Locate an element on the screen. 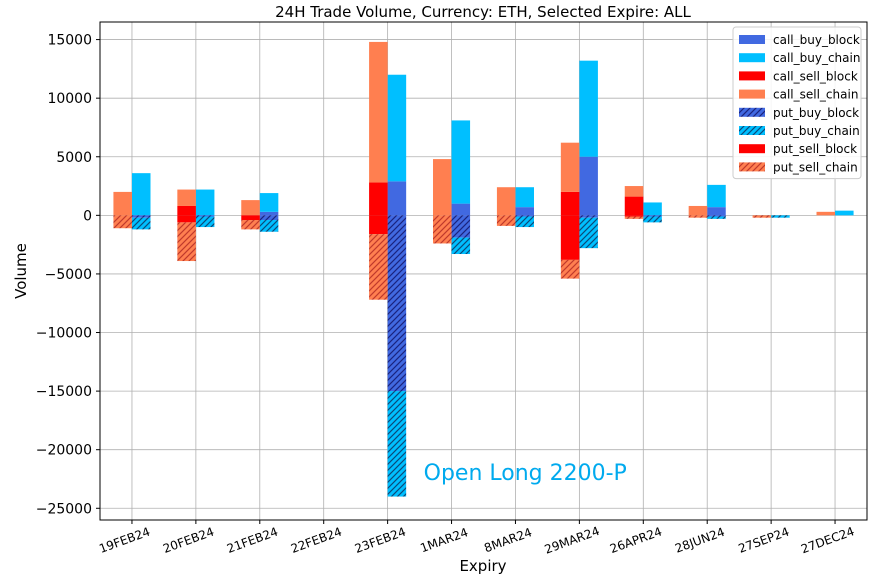 This screenshot has width=892, height=585. bar-call_sell_chain-20FEB24 is located at coordinates (186, 197).